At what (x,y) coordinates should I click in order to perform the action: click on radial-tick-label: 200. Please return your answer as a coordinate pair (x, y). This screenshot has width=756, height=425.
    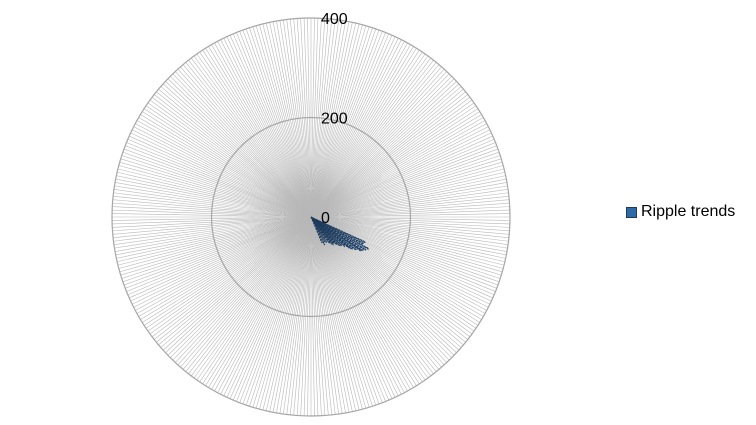
    Looking at the image, I should click on (334, 119).